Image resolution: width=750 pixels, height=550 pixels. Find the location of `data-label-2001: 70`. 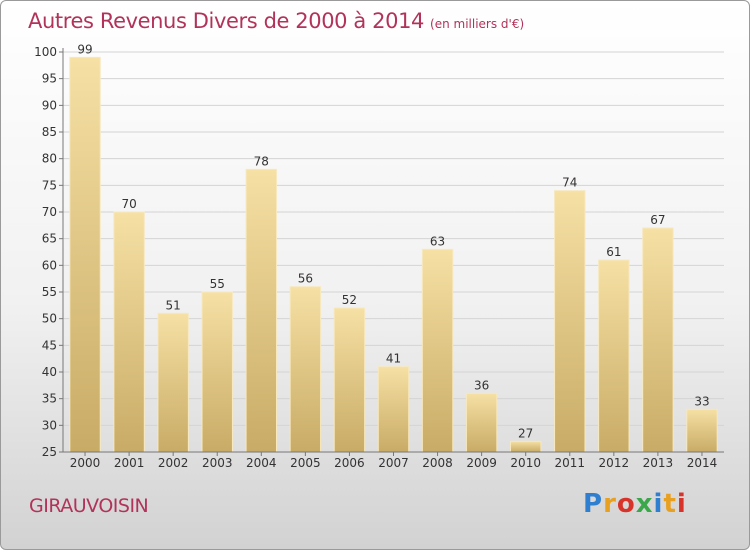

data-label-2001: 70 is located at coordinates (128, 204).